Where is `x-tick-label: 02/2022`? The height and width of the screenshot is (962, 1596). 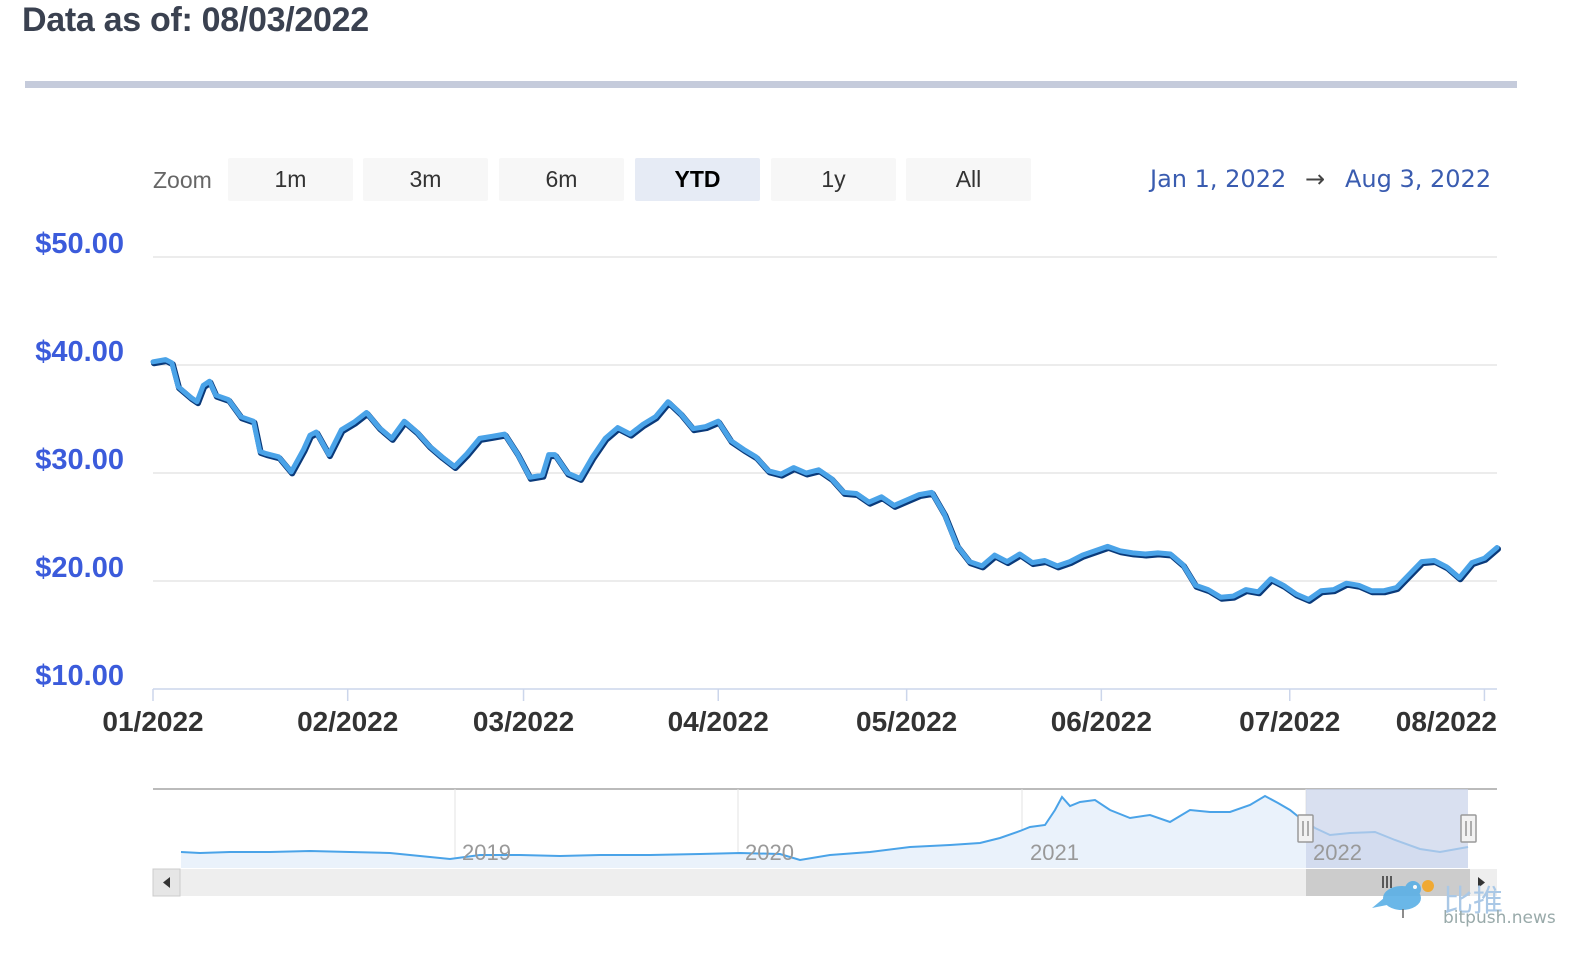 x-tick-label: 02/2022 is located at coordinates (347, 721).